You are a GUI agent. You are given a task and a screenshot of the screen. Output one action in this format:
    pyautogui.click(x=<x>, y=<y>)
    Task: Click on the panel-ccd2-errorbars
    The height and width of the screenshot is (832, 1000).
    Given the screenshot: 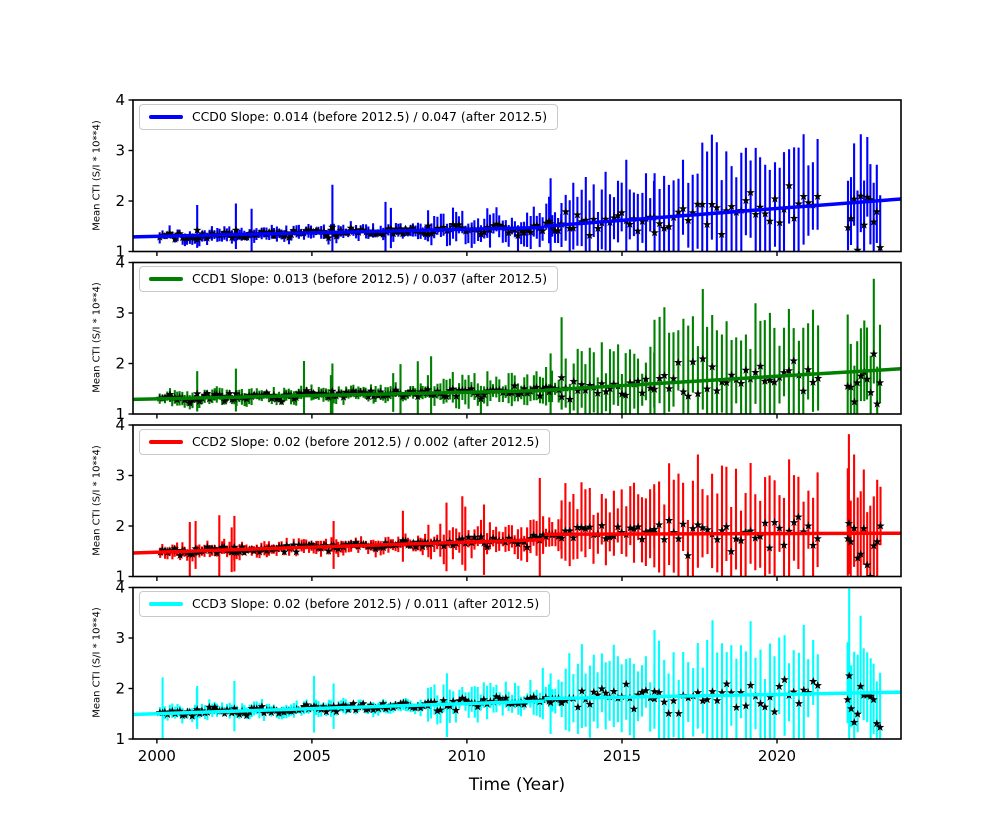 What is the action you would take?
    pyautogui.click(x=520, y=505)
    